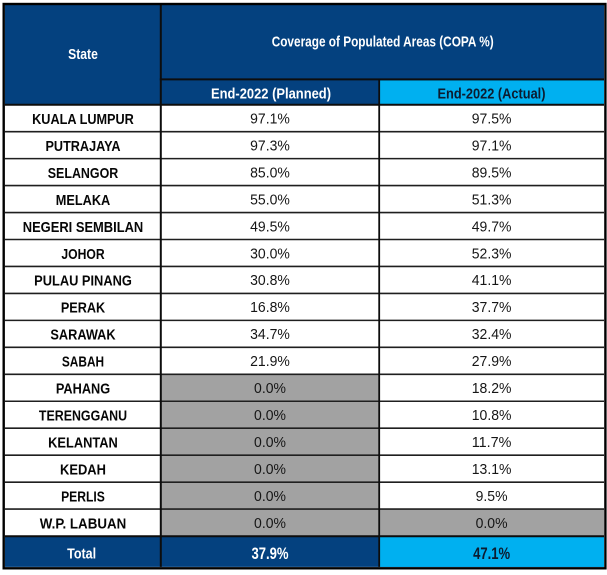 The width and height of the screenshot is (607, 575). I want to click on svg-text: PAHANG, so click(83, 389).